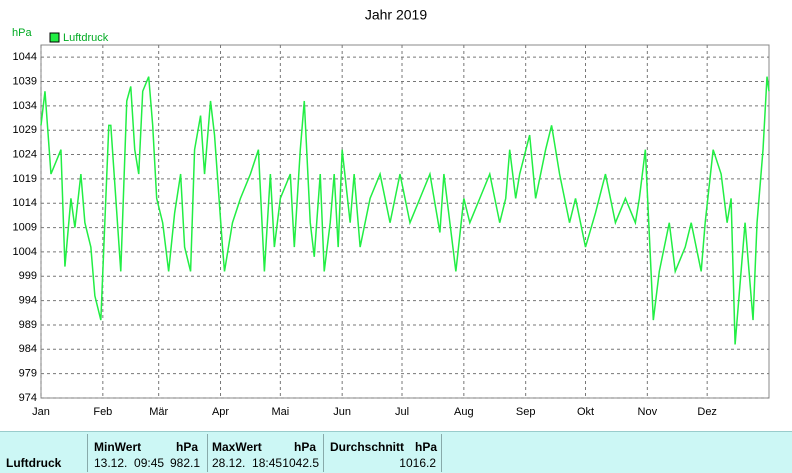 The height and width of the screenshot is (473, 792). I want to click on x-tick-label: Dez, so click(707, 412).